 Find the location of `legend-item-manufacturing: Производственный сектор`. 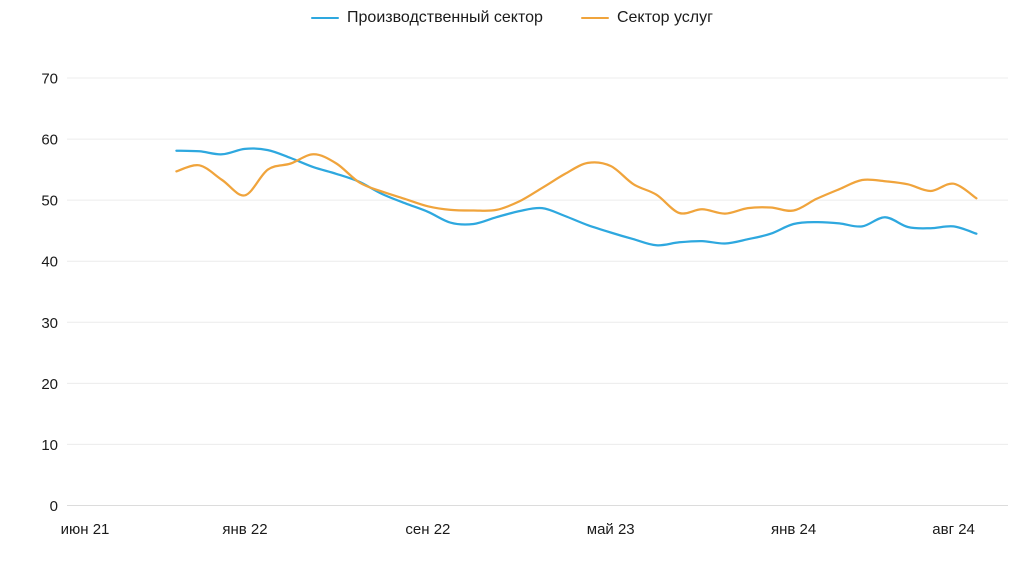

legend-item-manufacturing: Производственный сектор is located at coordinates (427, 18).